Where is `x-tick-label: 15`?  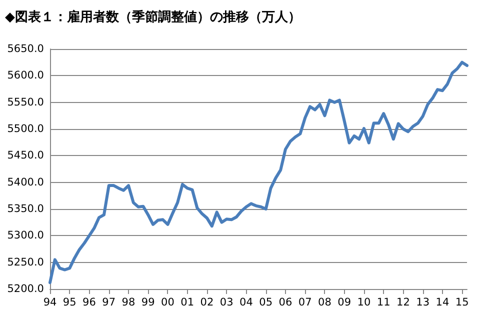 x-tick-label: 15 is located at coordinates (462, 302).